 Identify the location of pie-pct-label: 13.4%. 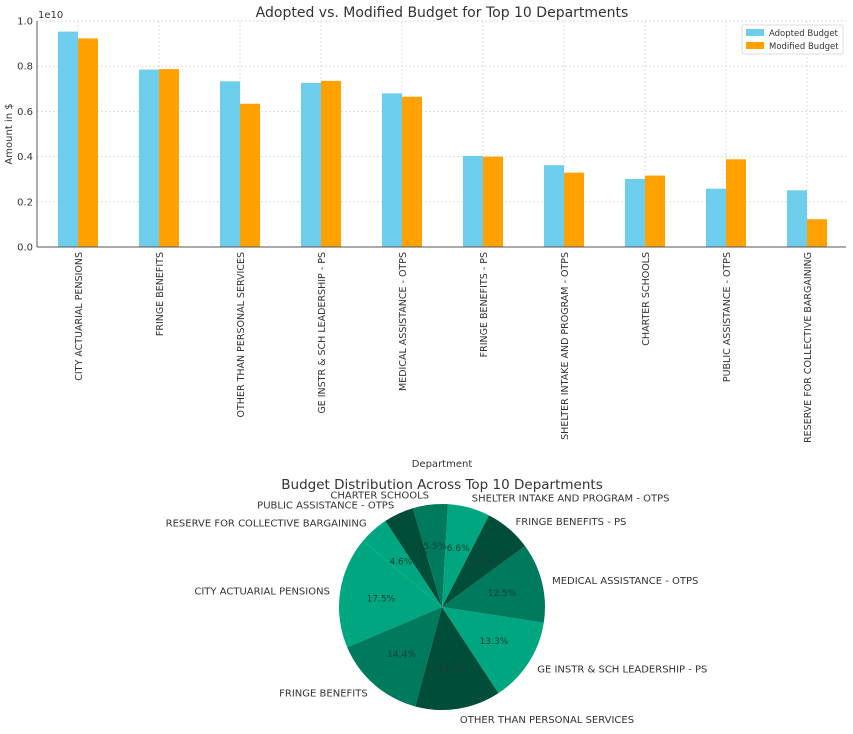
(451, 670).